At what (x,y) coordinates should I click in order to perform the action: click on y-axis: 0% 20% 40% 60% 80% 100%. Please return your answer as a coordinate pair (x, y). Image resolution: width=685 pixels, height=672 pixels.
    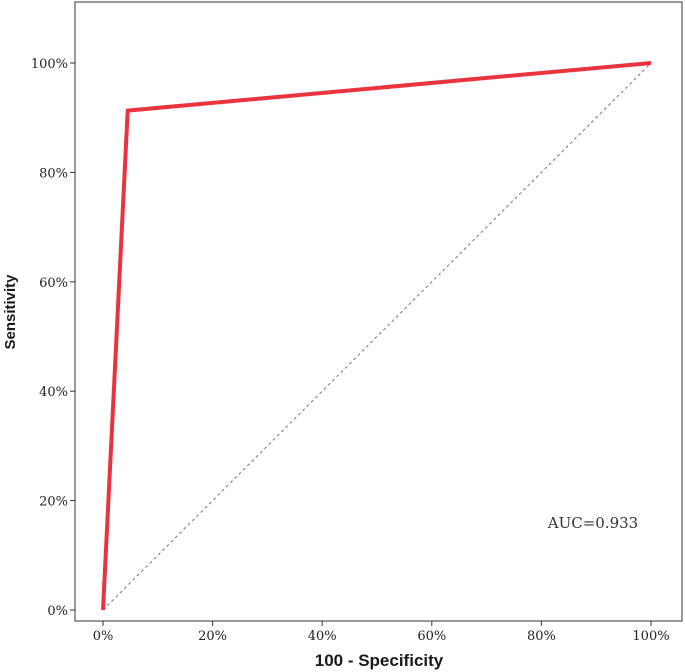
    Looking at the image, I should click on (53, 338).